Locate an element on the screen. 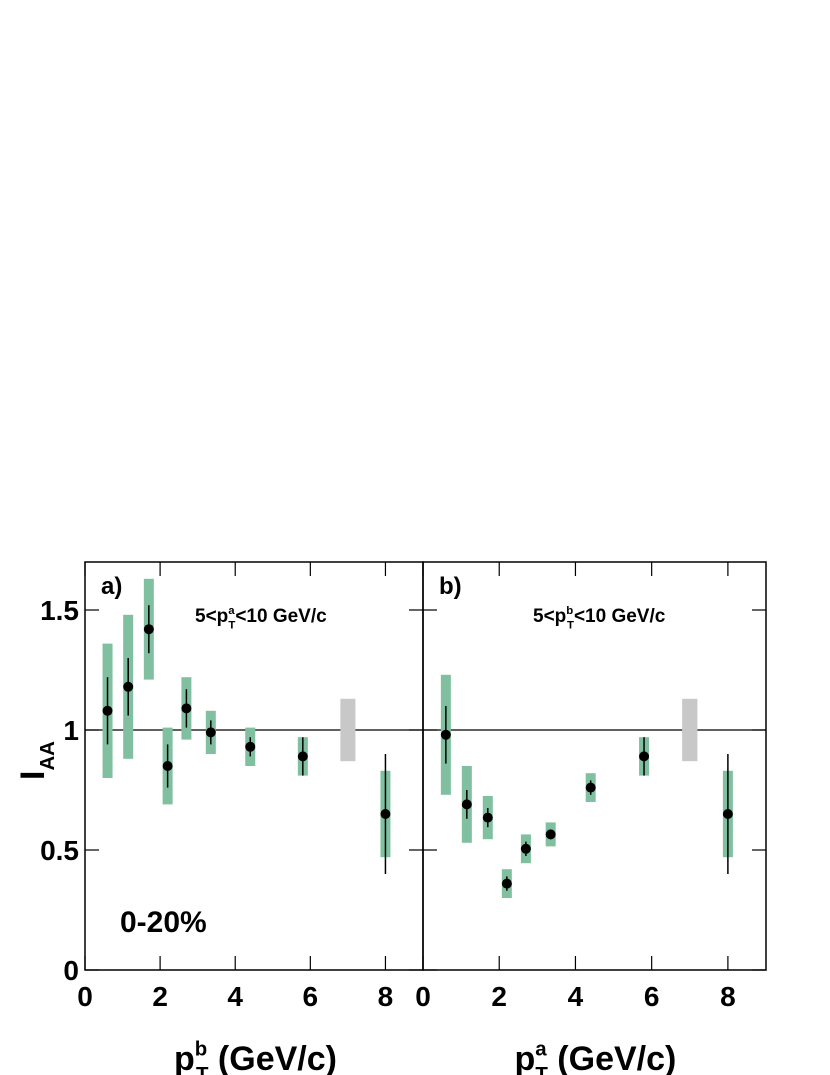  label: 5<pa T<10 GeV/c is located at coordinates (261, 618).